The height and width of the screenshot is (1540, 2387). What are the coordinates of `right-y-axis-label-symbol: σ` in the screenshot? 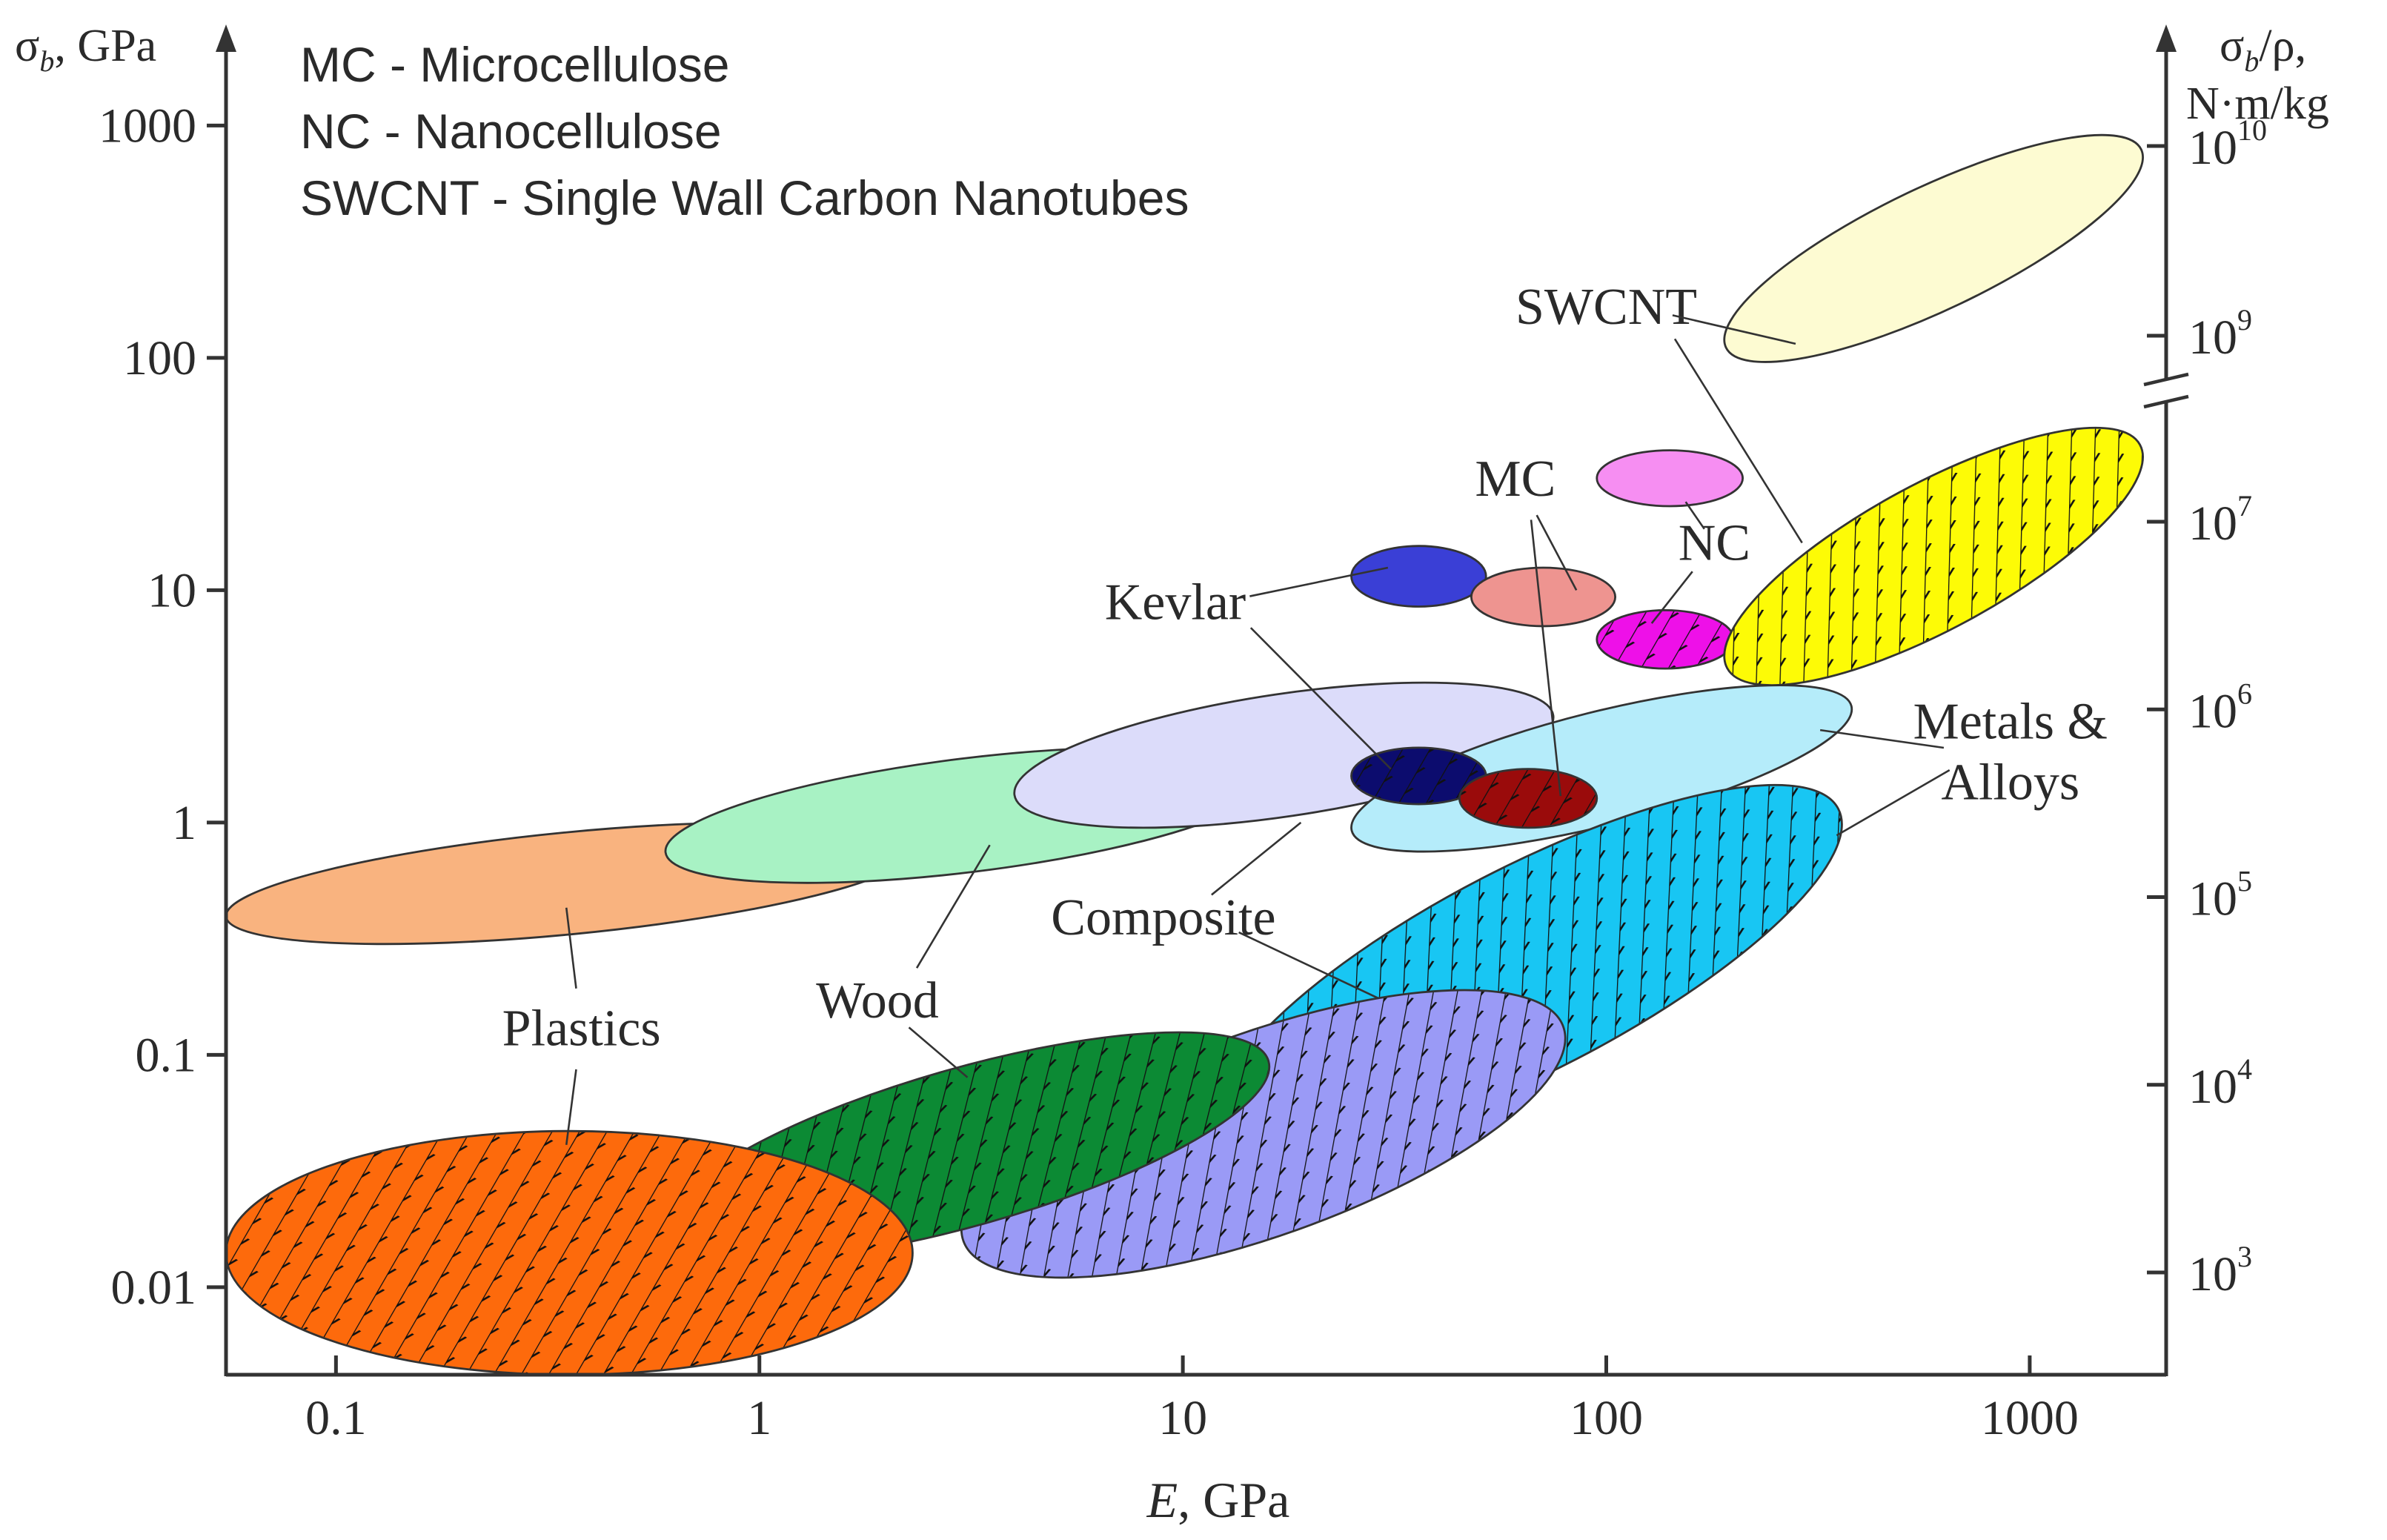 It's located at (2232, 46).